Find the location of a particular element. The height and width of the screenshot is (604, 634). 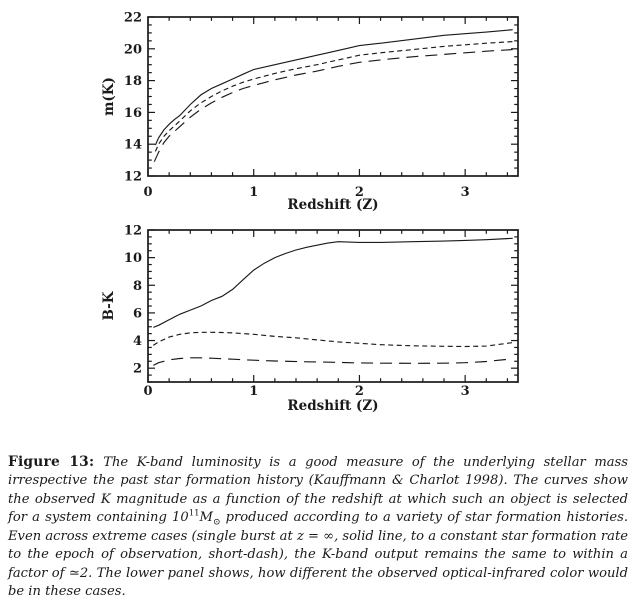

y-tick-label: 22 is located at coordinates (133, 18).